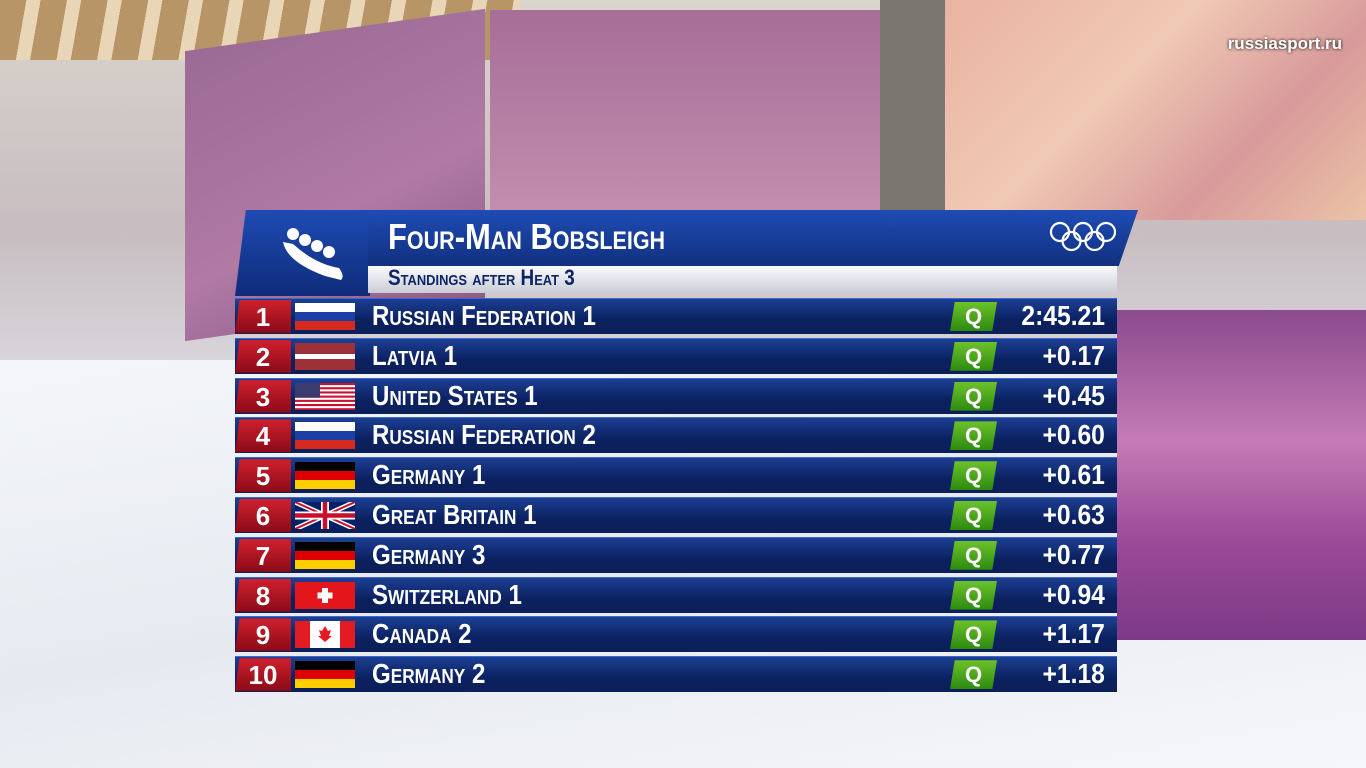 This screenshot has width=1366, height=768. Describe the element at coordinates (1073, 435) in the screenshot. I see `time: +0.60` at that location.